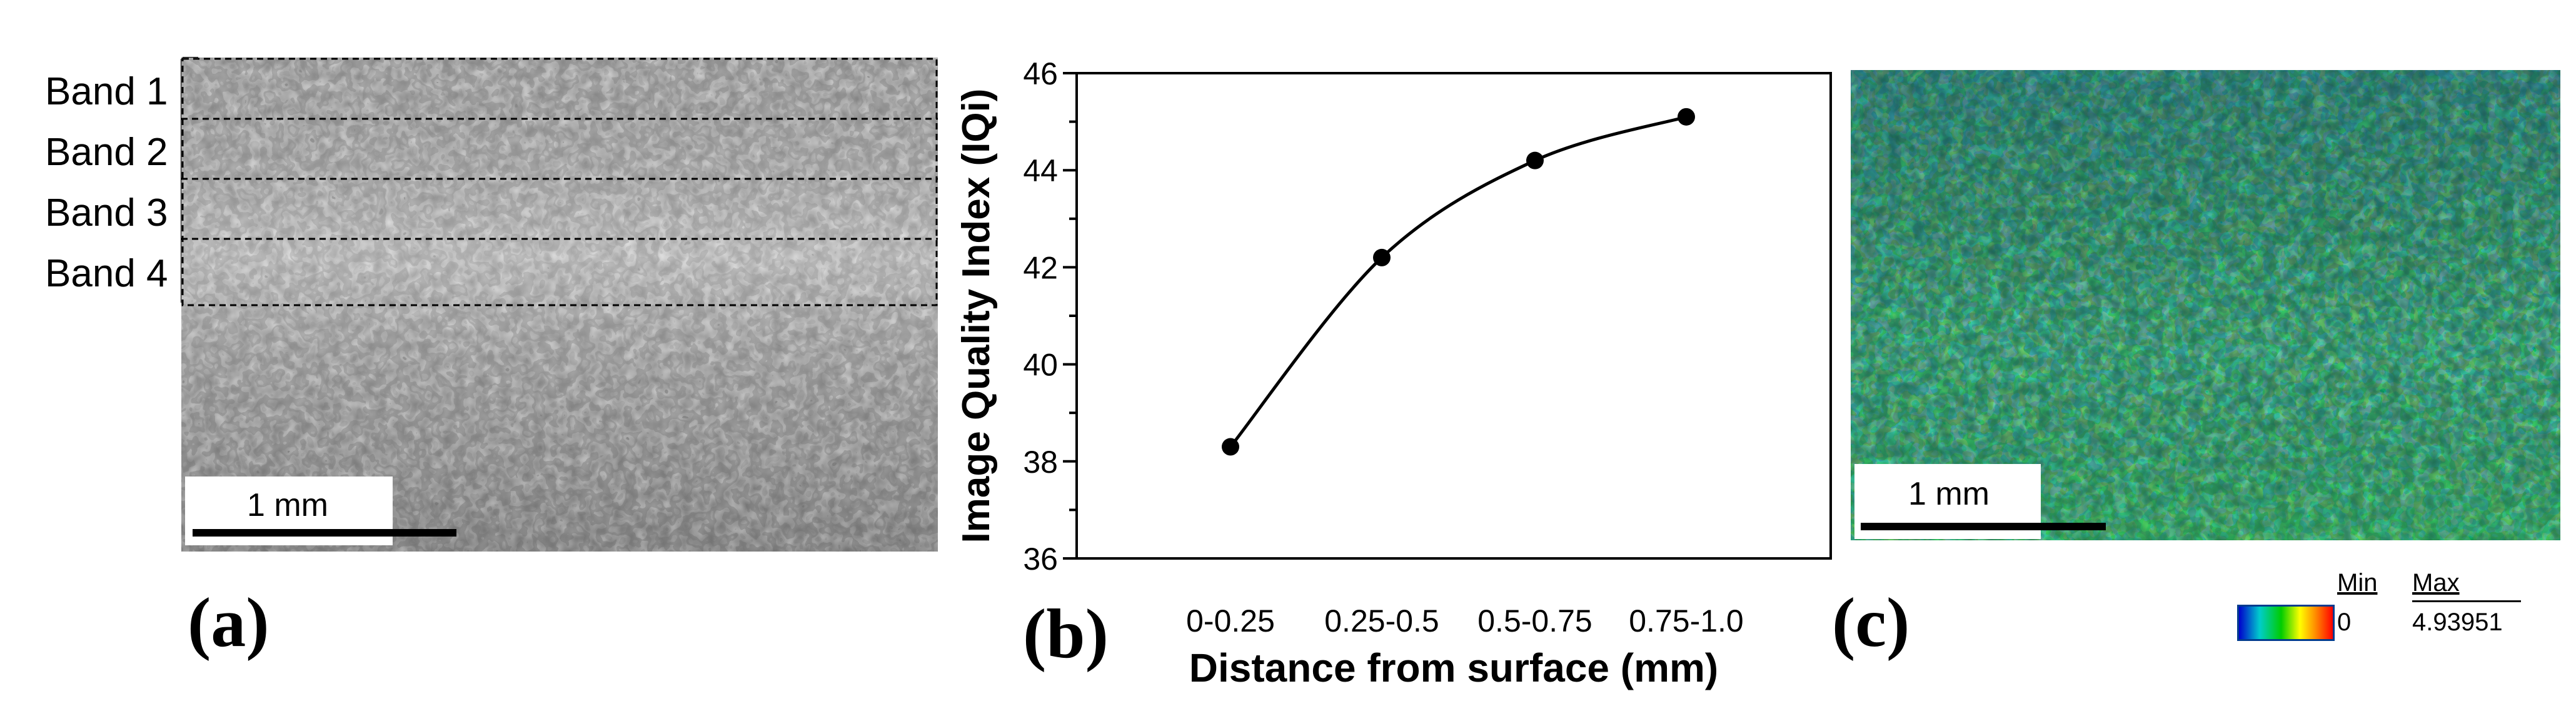  I want to click on band-label: Band 3, so click(106, 213).